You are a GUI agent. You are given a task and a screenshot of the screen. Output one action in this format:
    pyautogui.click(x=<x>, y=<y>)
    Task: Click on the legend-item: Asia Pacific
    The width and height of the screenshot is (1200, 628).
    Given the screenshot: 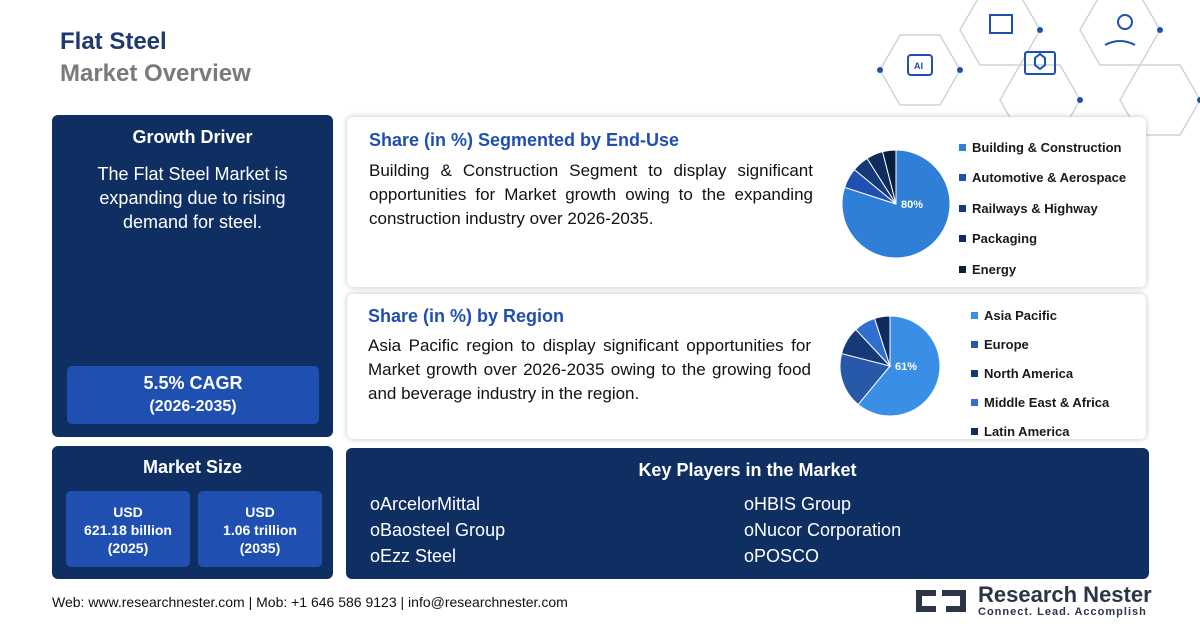 What is the action you would take?
    pyautogui.click(x=1057, y=315)
    